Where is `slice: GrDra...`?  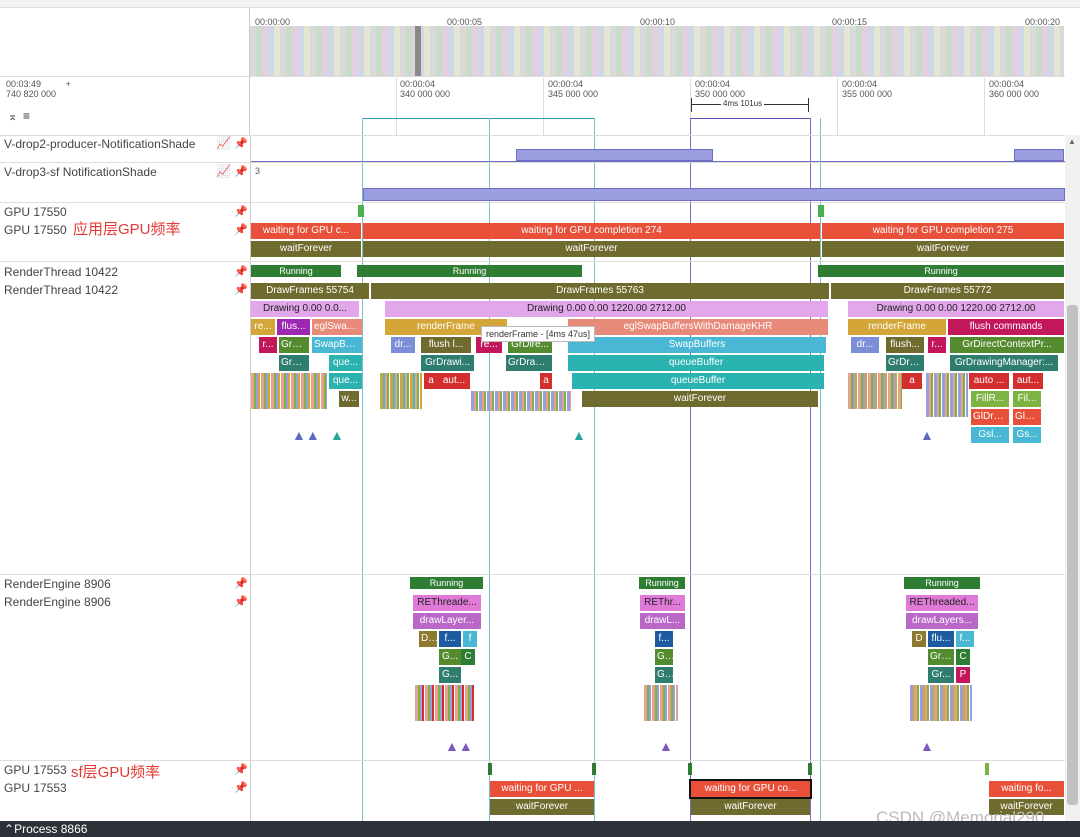 slice: GrDra... is located at coordinates (905, 363).